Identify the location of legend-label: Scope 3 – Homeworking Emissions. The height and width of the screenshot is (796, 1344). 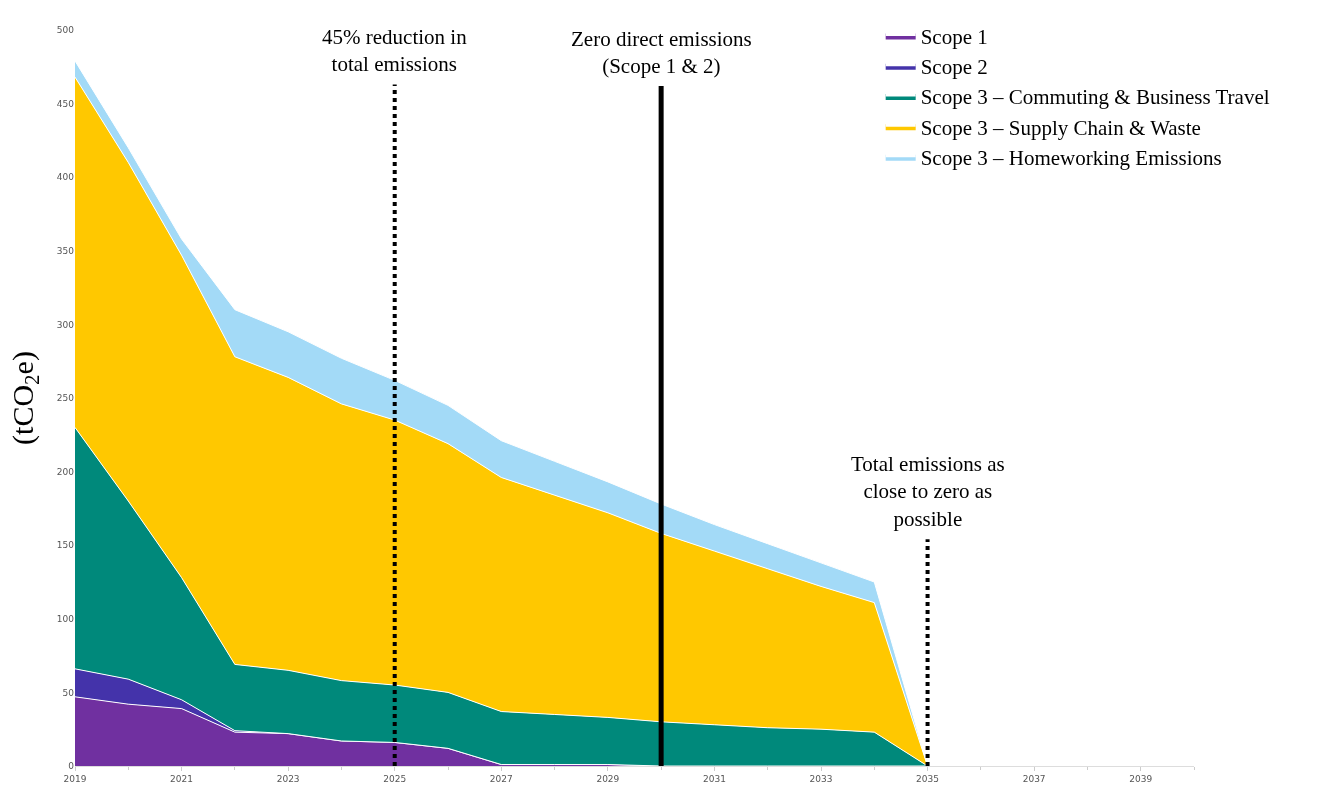
(1071, 157).